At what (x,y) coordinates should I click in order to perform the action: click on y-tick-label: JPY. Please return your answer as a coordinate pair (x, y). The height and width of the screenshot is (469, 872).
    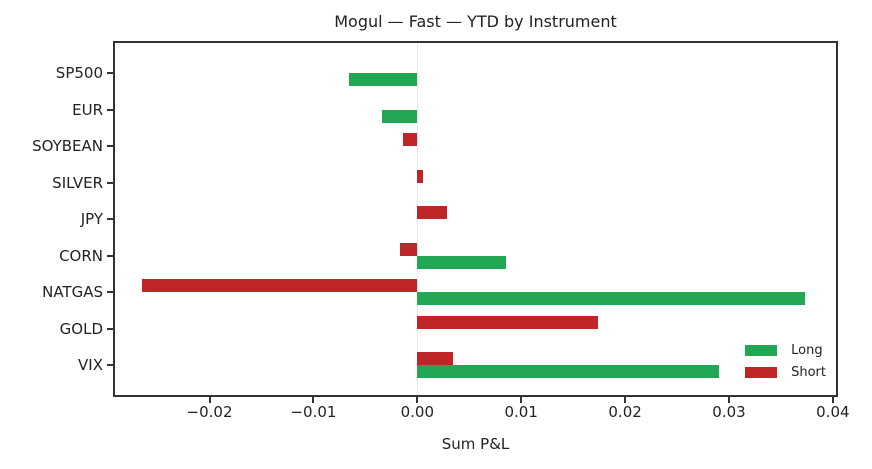
    Looking at the image, I should click on (91, 219).